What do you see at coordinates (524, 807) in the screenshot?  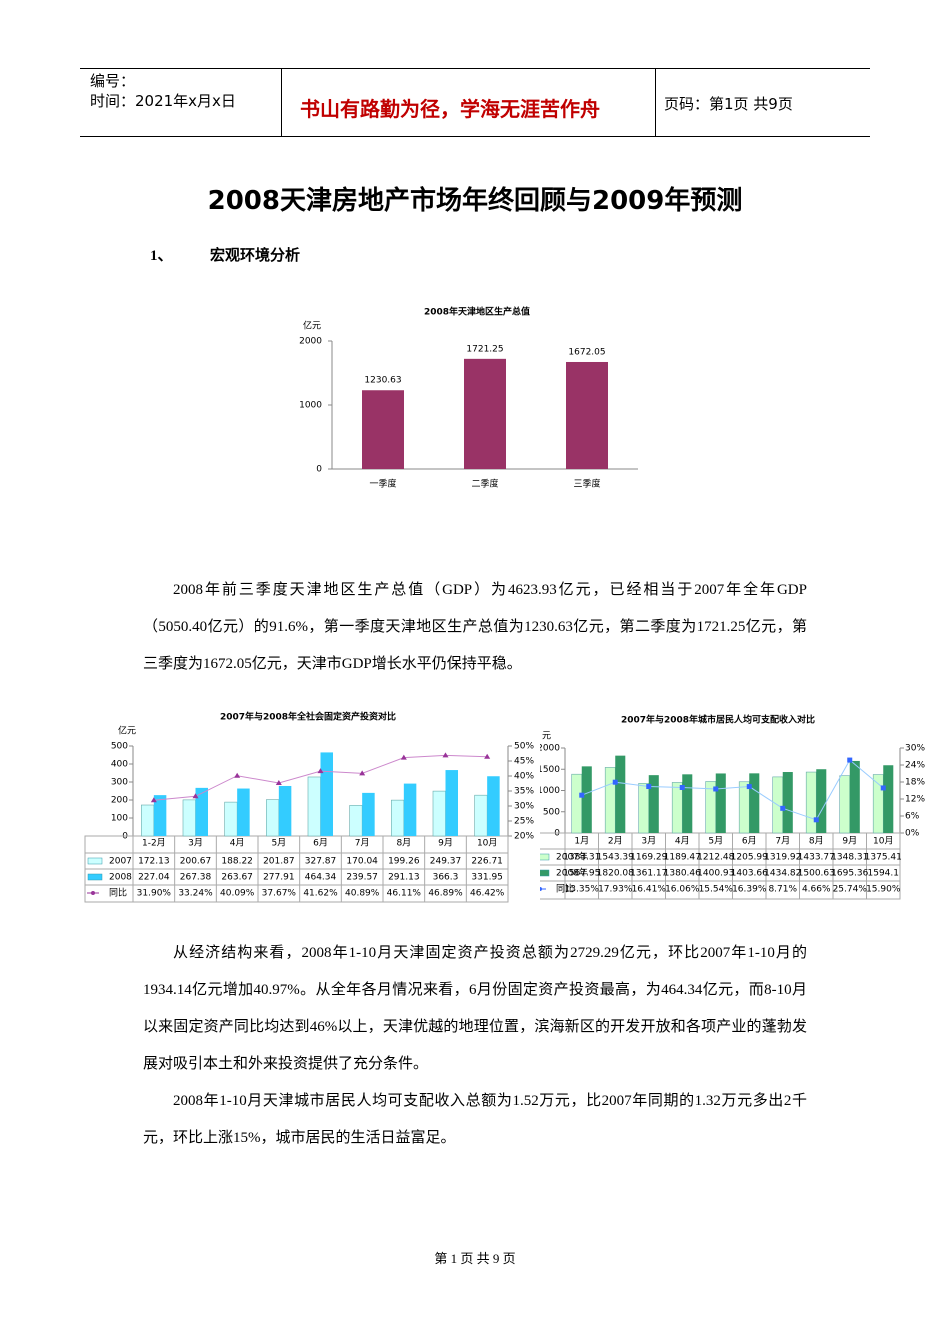 I see `y2-tick-label: 30%` at bounding box center [524, 807].